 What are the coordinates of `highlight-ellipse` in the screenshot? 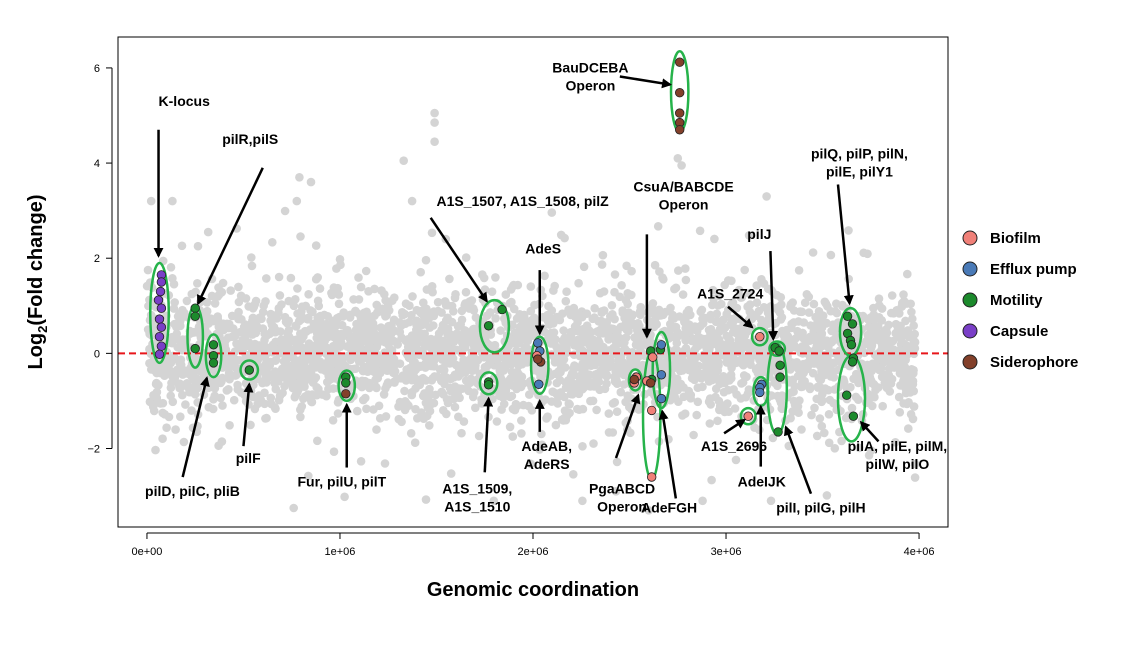 It's located at (249, 370).